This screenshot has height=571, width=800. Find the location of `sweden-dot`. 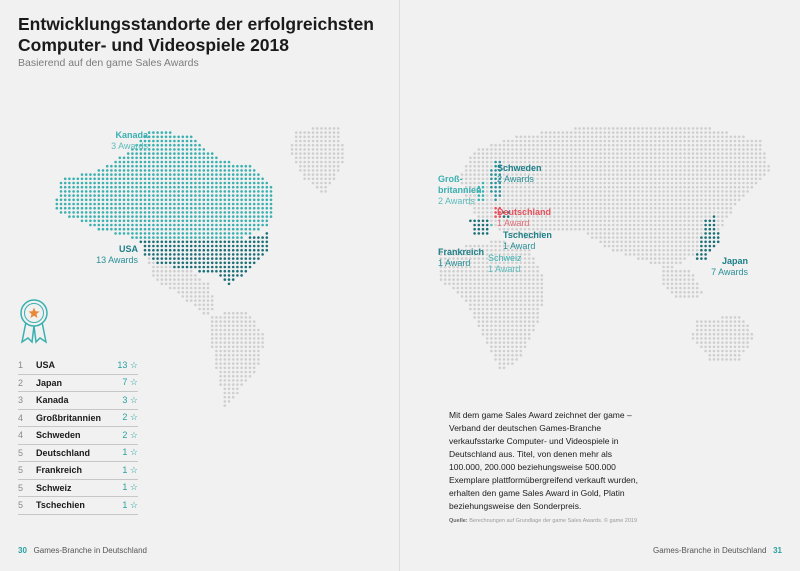

sweden-dot is located at coordinates (491, 179).